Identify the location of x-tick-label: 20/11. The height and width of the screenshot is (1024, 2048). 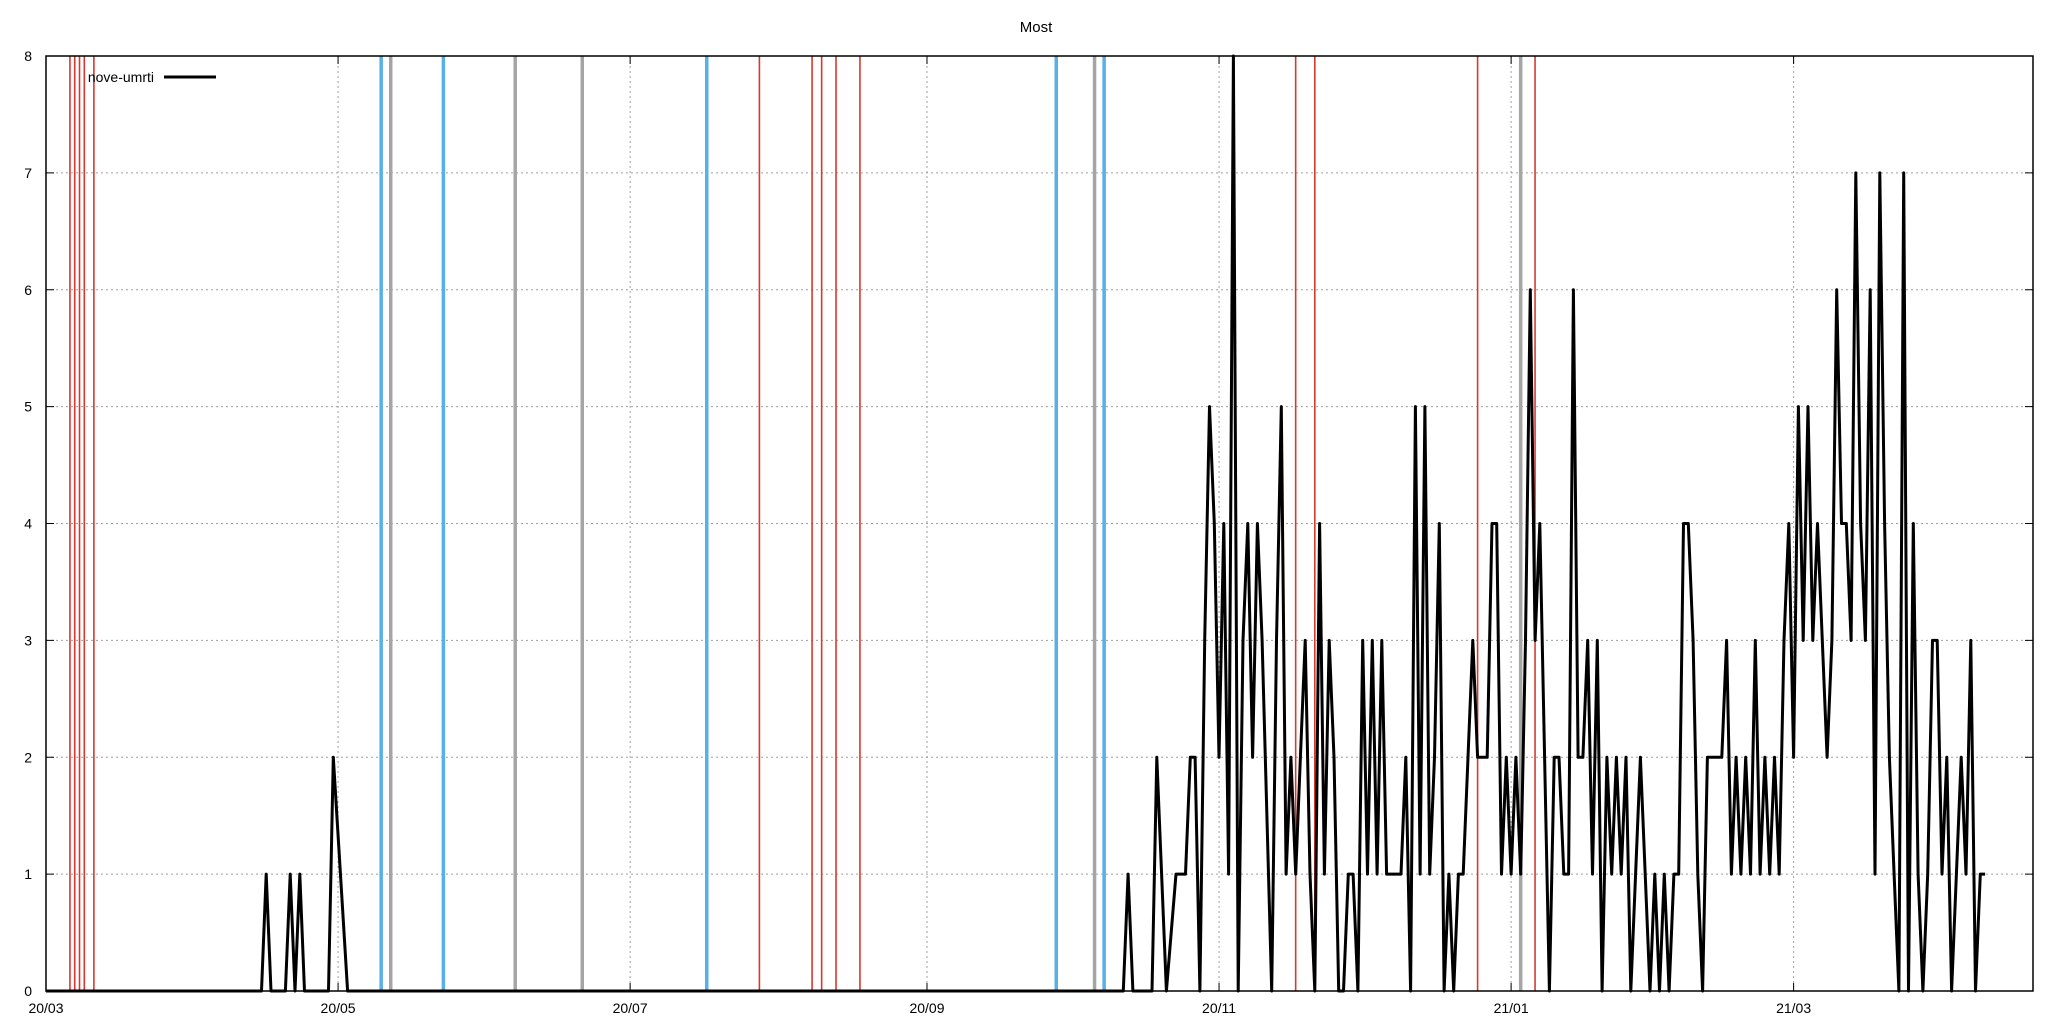
(1219, 1008).